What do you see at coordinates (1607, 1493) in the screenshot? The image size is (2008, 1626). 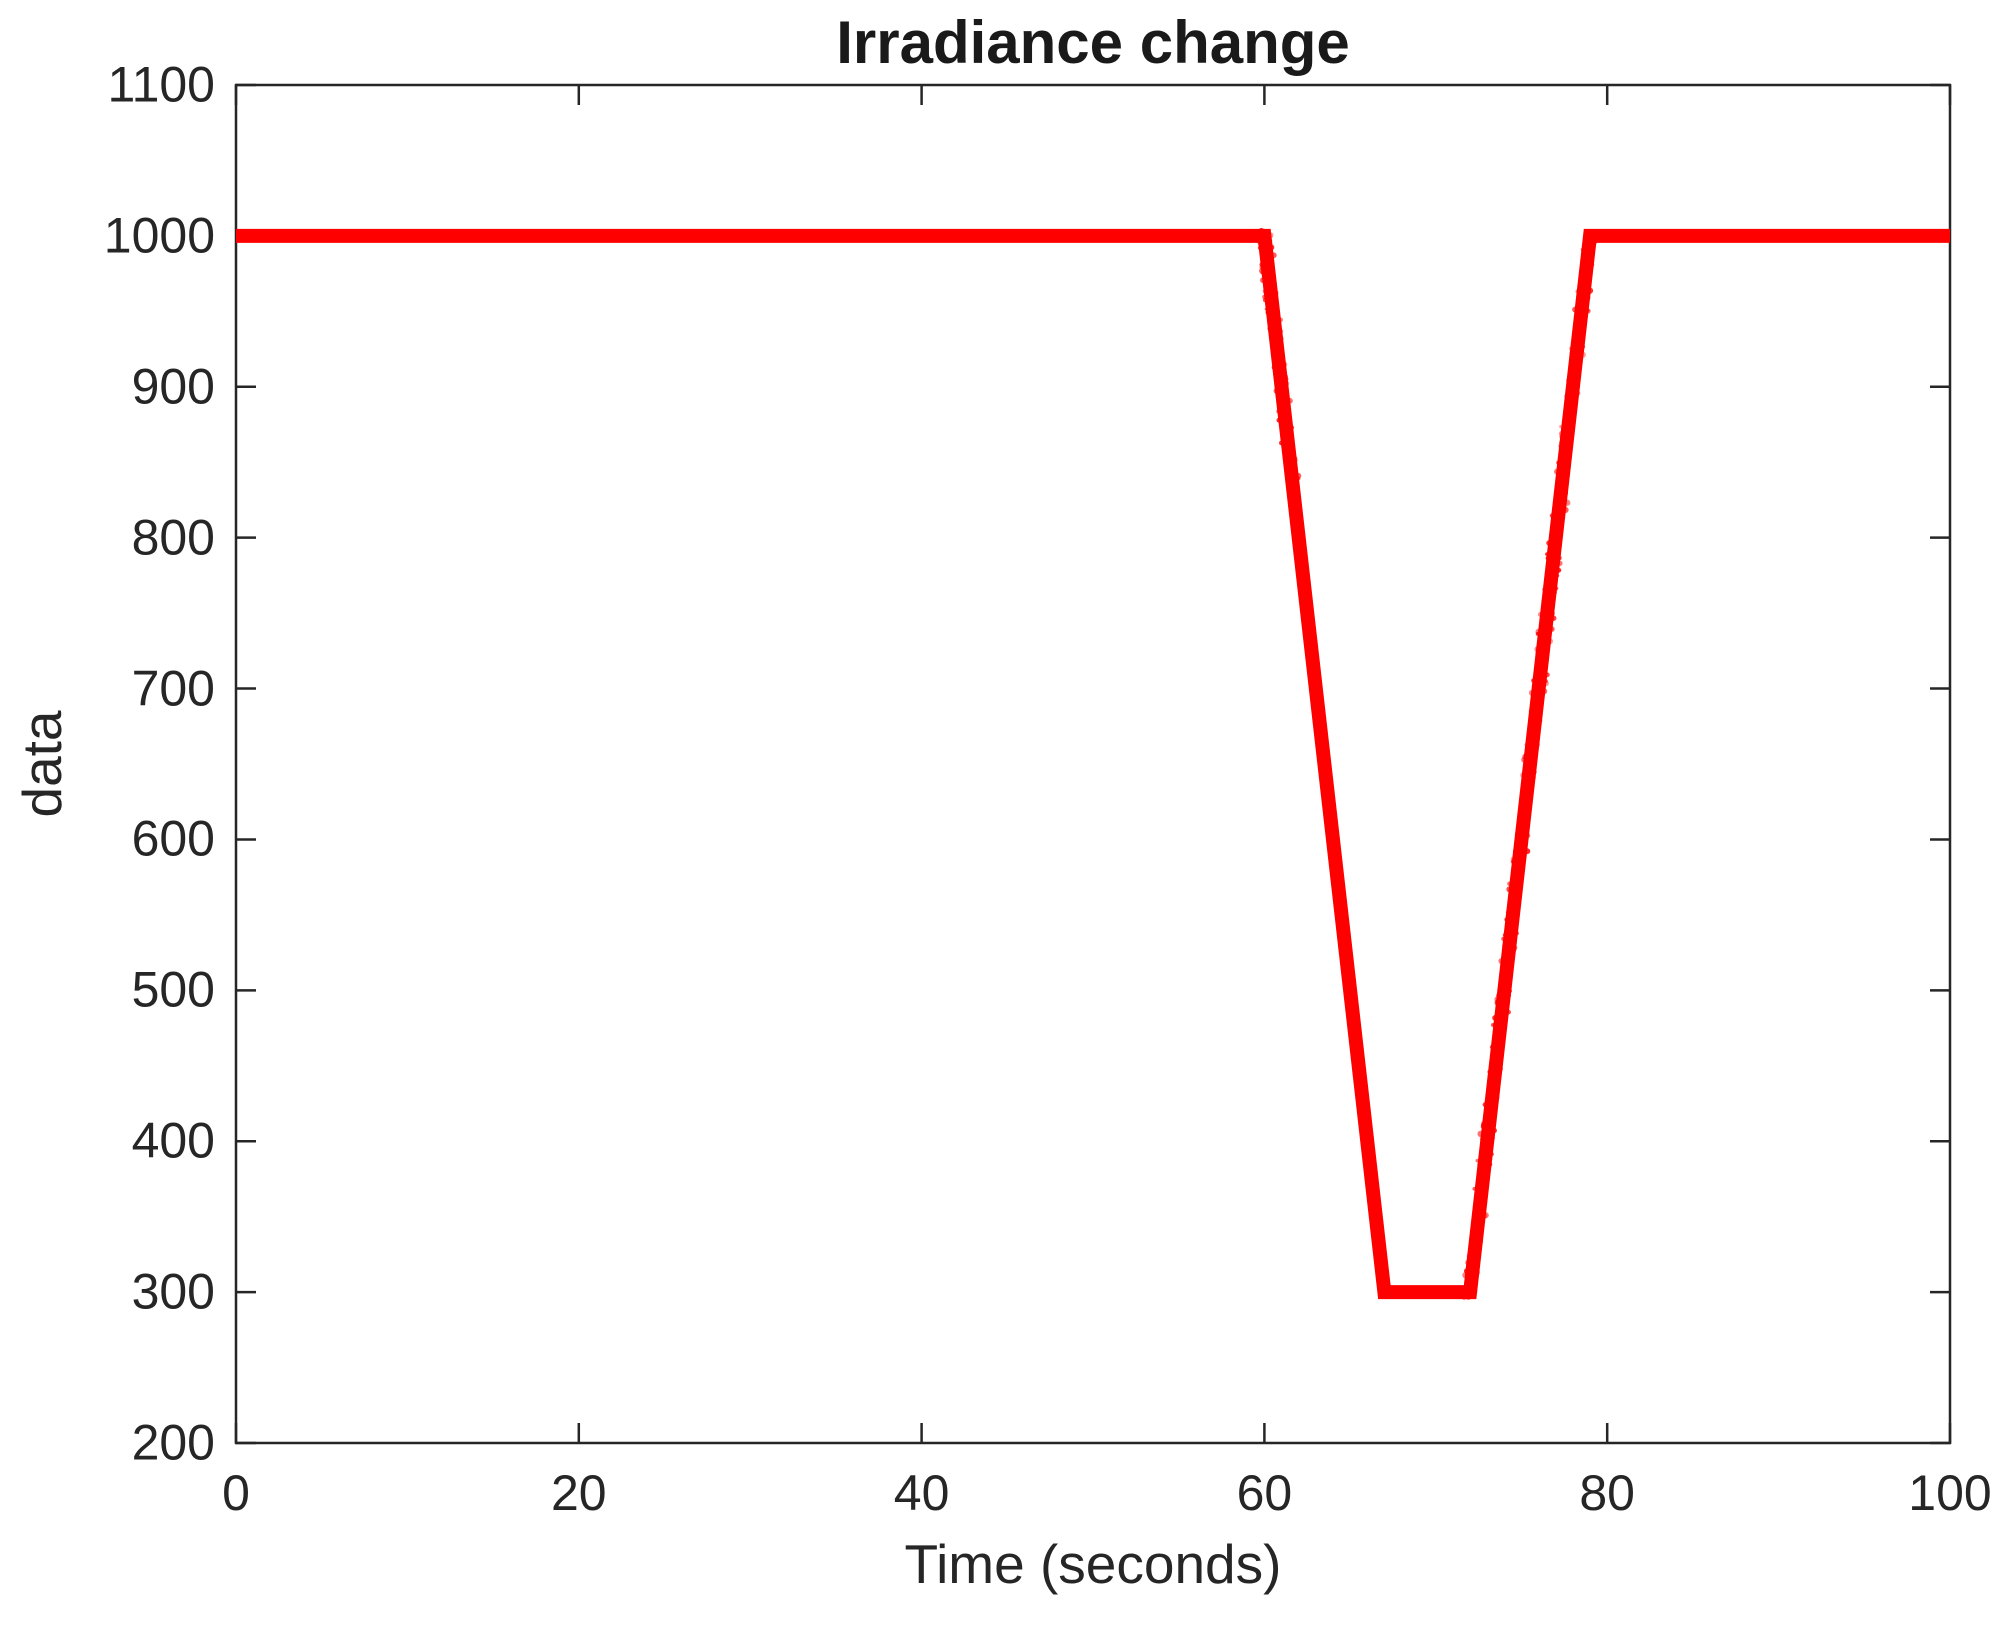 I see `x-tick-label: 80` at bounding box center [1607, 1493].